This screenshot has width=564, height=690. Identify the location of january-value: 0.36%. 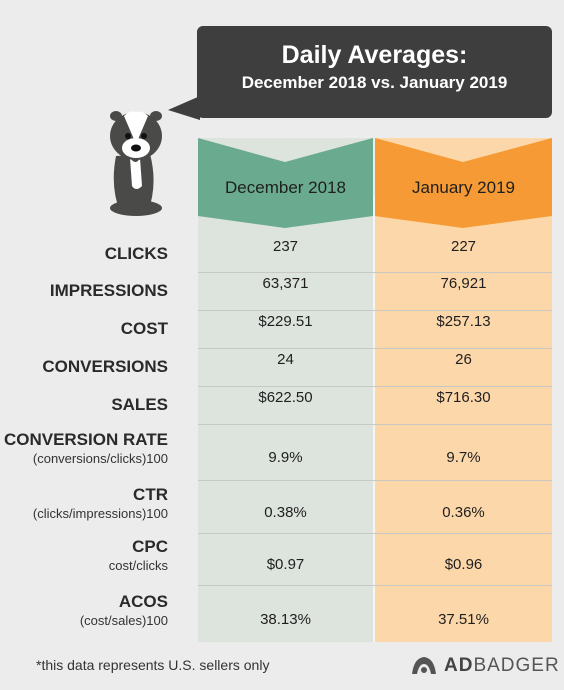
(463, 512).